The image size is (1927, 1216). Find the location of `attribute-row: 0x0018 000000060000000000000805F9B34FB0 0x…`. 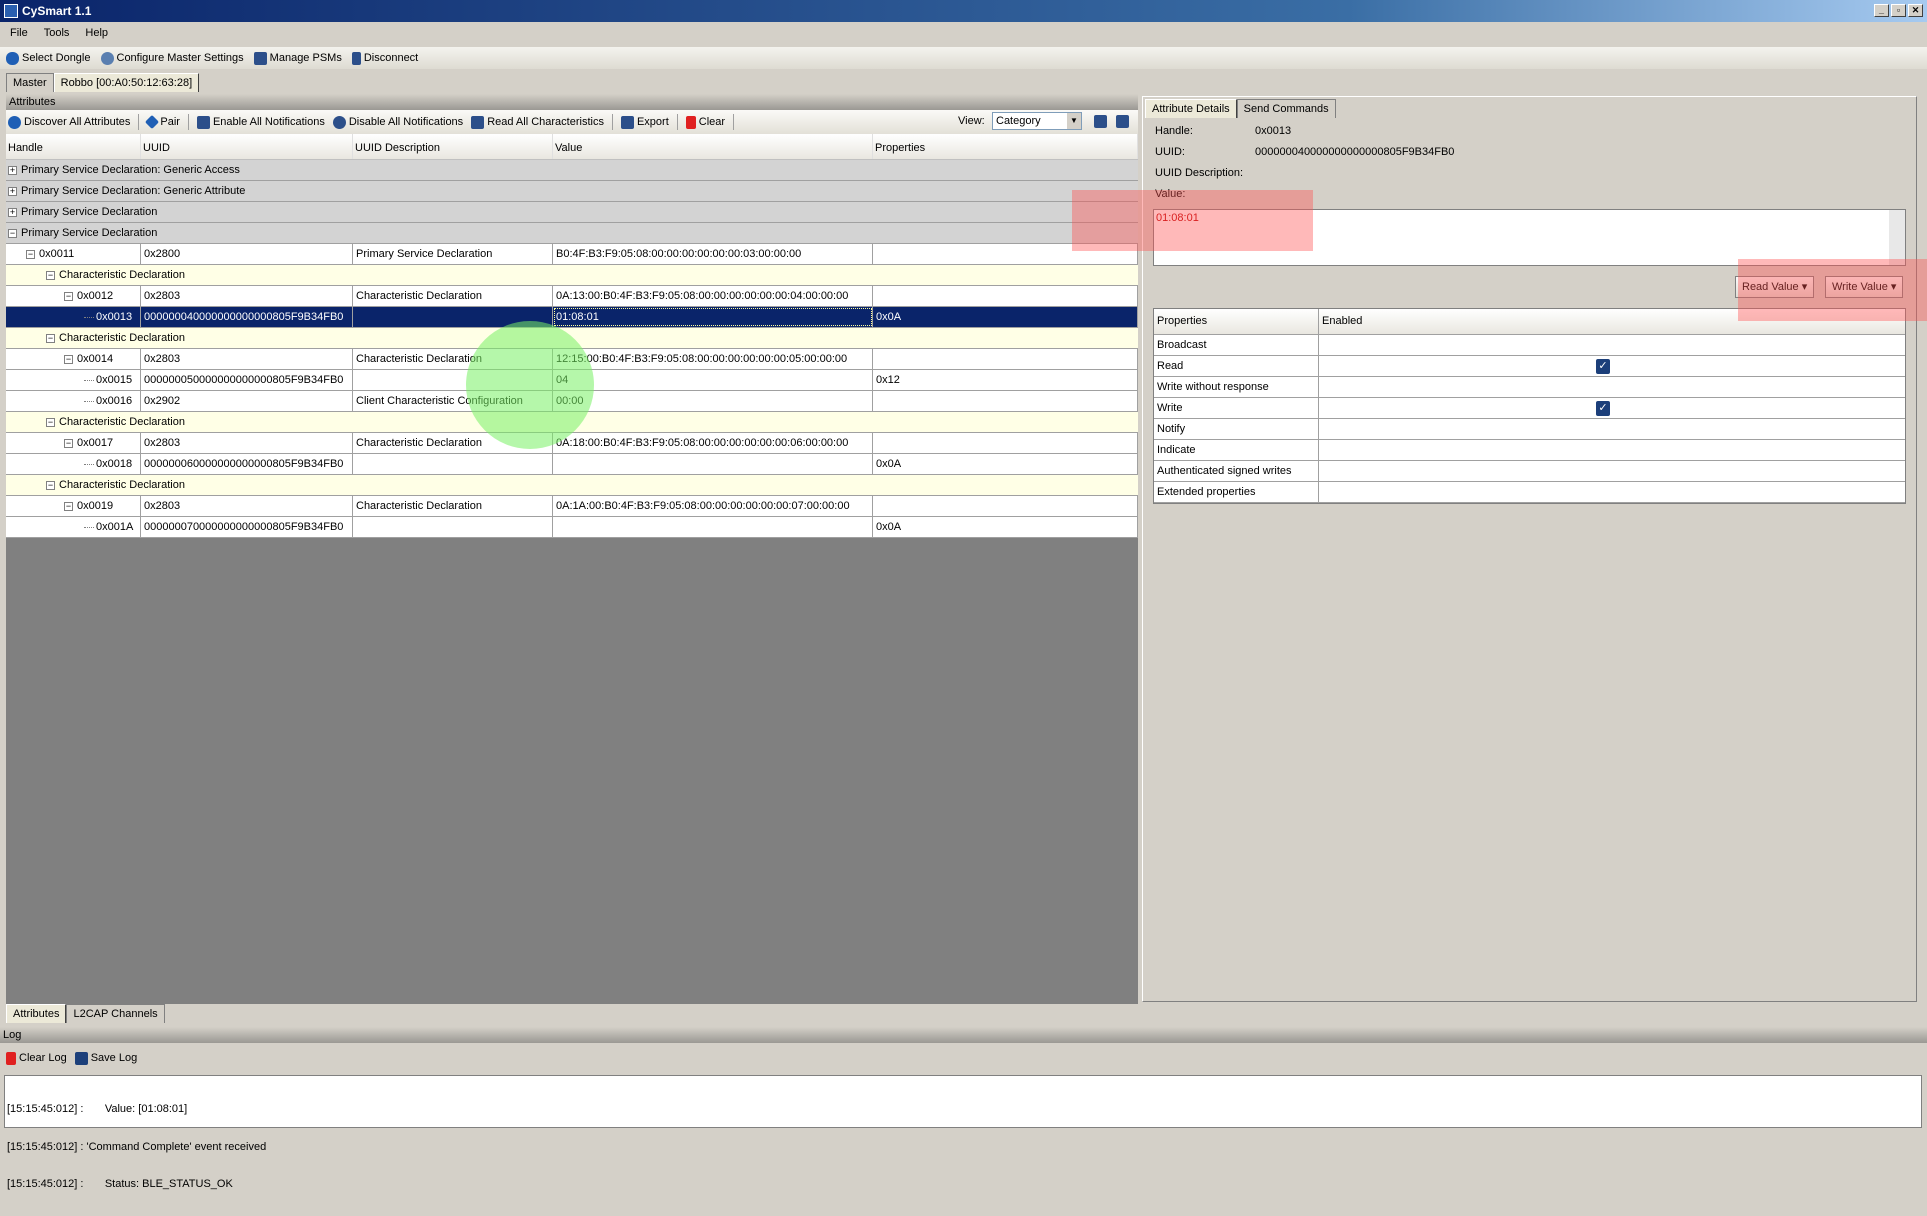

attribute-row: 0x0018 000000060000000000000805F9B34FB0 0x… is located at coordinates (572, 464).